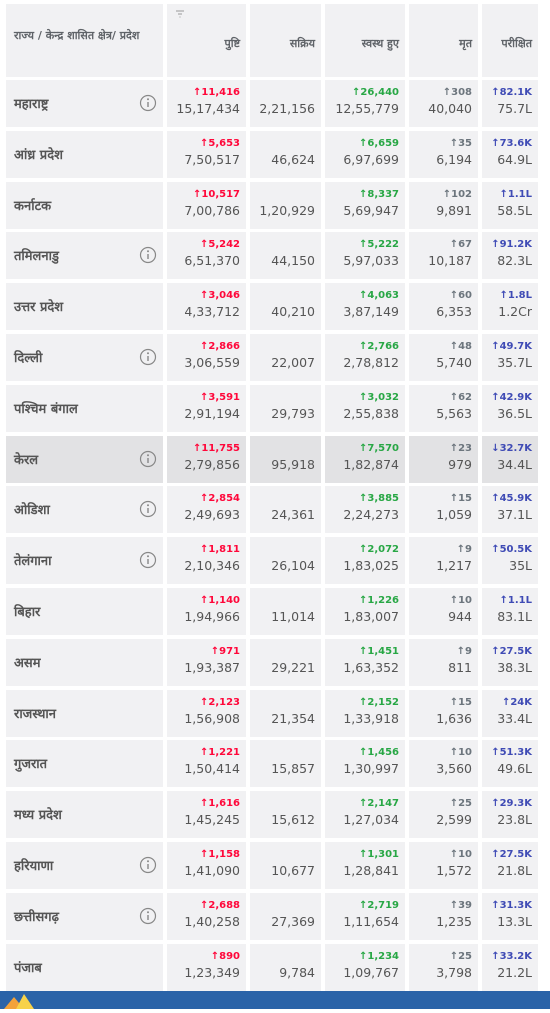  What do you see at coordinates (285, 611) in the screenshot?
I see `data-cell: 11,014` at bounding box center [285, 611].